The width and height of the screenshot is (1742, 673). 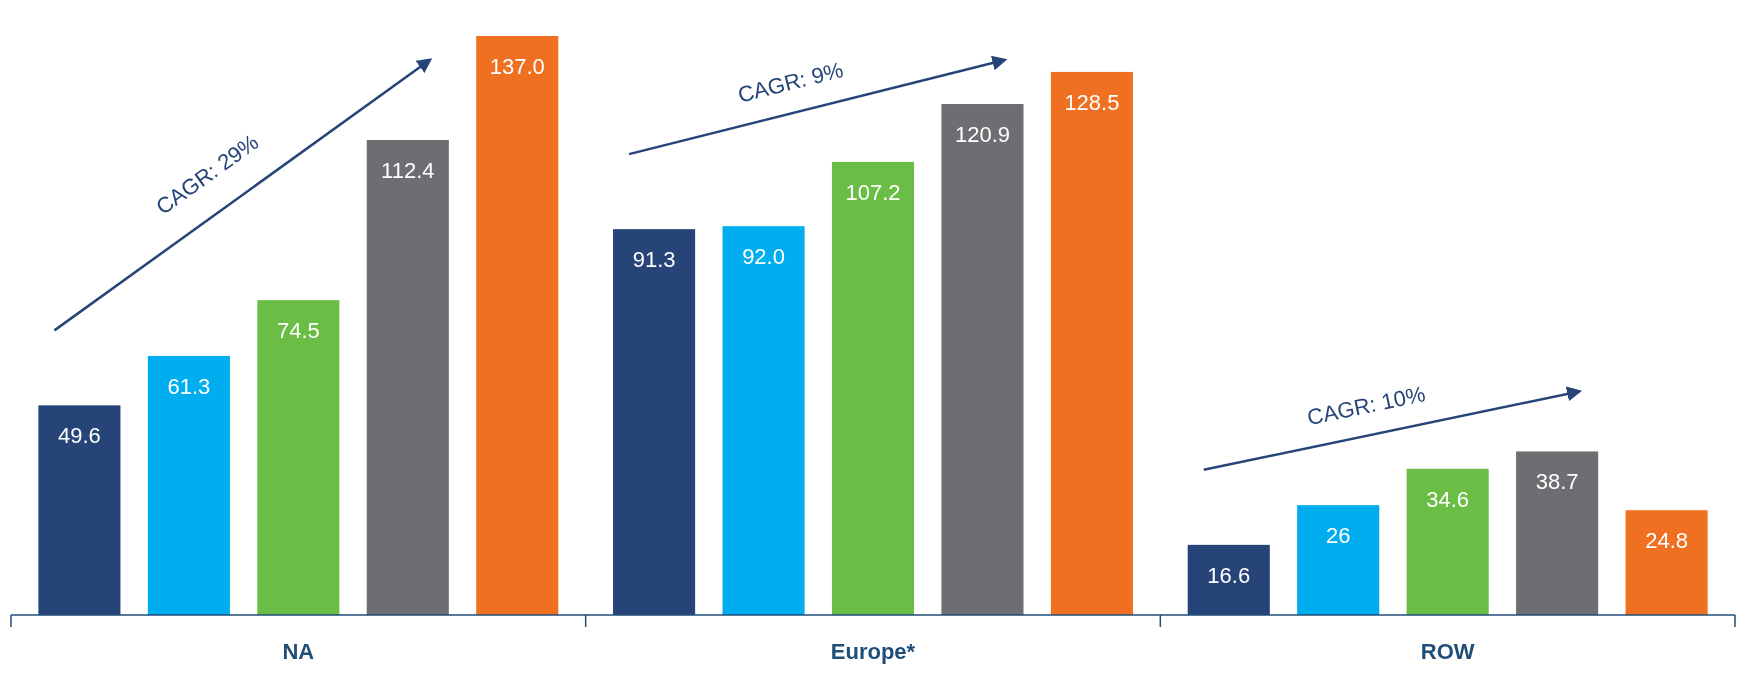 What do you see at coordinates (79, 436) in the screenshot?
I see `data-label: 49.6` at bounding box center [79, 436].